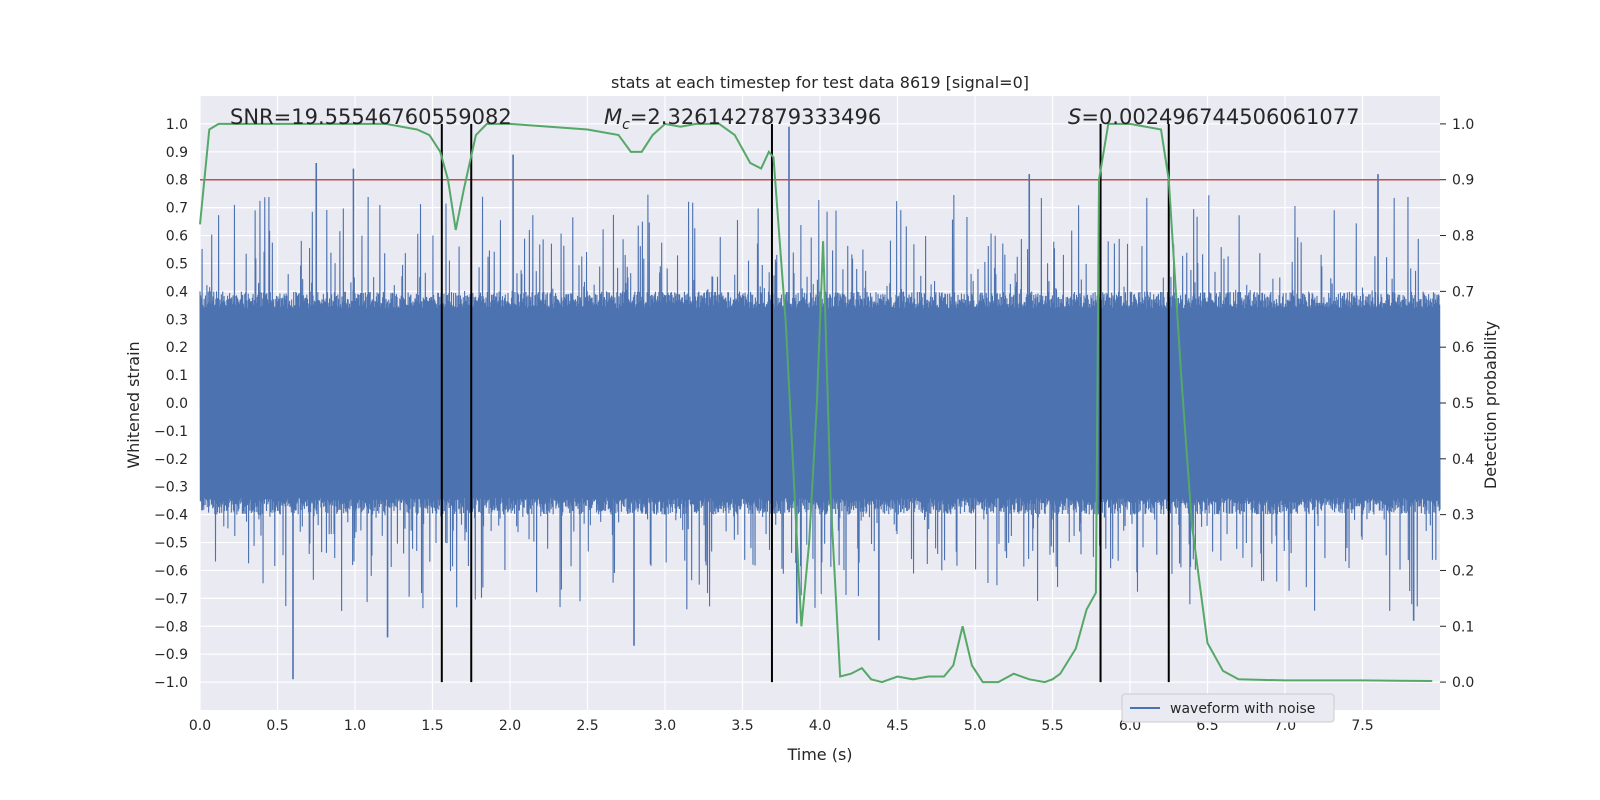  What do you see at coordinates (1242, 709) in the screenshot?
I see `legend-label: waveform with noise` at bounding box center [1242, 709].